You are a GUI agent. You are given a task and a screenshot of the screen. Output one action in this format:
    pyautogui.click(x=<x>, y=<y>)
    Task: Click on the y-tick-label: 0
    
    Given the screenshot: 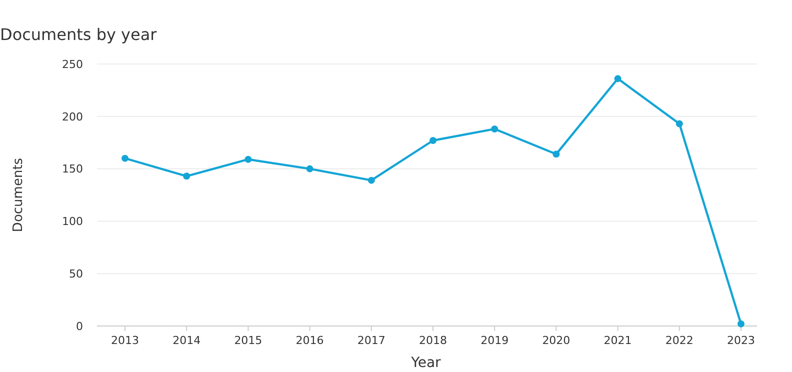 What is the action you would take?
    pyautogui.click(x=79, y=326)
    